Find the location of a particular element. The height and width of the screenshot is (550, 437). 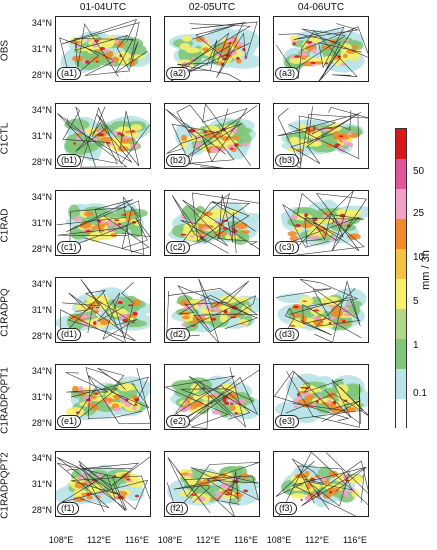

lon-tick-label: 112°E is located at coordinates (208, 540).